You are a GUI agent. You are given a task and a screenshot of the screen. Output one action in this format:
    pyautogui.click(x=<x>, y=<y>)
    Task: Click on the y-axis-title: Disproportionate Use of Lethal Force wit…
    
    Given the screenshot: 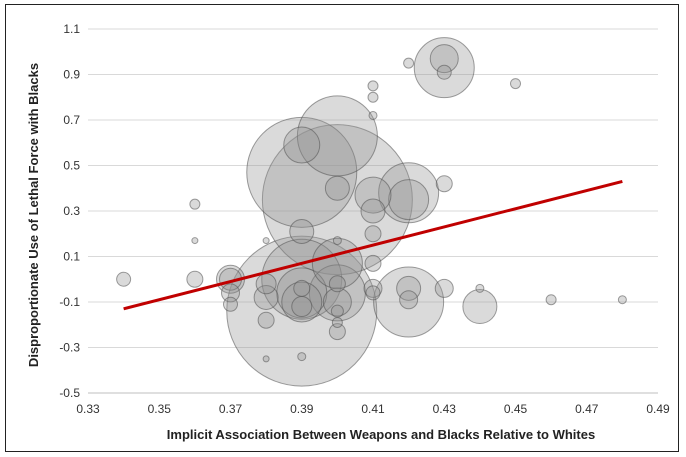 What is the action you would take?
    pyautogui.click(x=33, y=215)
    